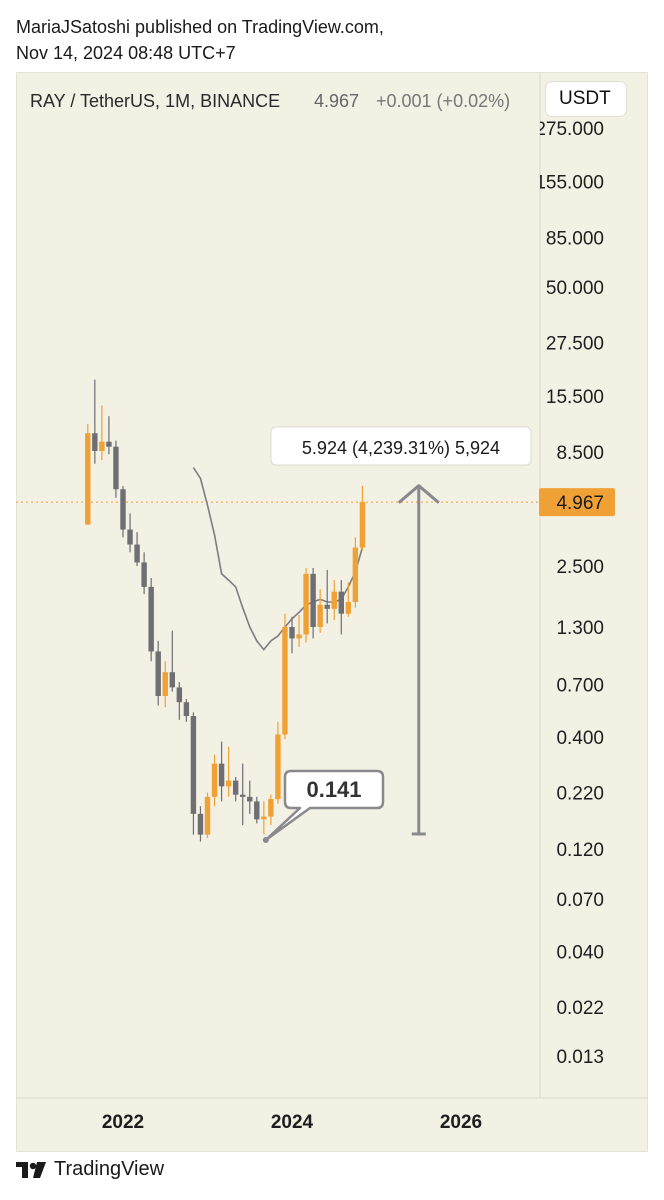  What do you see at coordinates (569, 129) in the screenshot?
I see `price-tick-label: 275.000` at bounding box center [569, 129].